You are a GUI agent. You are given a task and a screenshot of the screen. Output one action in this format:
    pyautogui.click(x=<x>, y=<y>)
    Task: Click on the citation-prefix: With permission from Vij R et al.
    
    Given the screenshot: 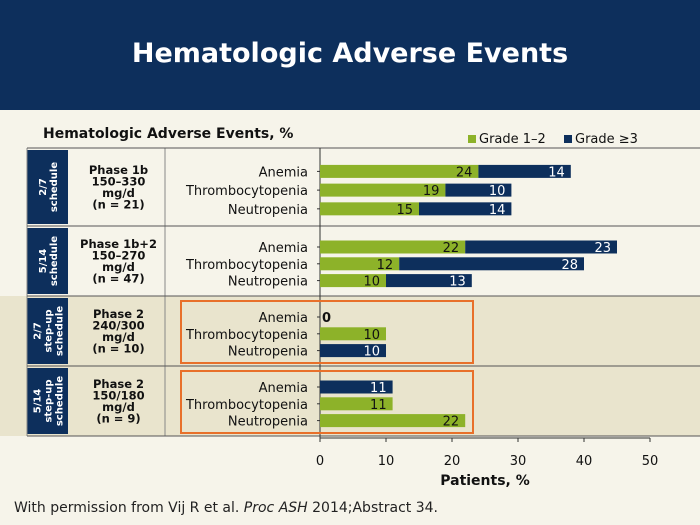 What is the action you would take?
    pyautogui.click(x=129, y=508)
    